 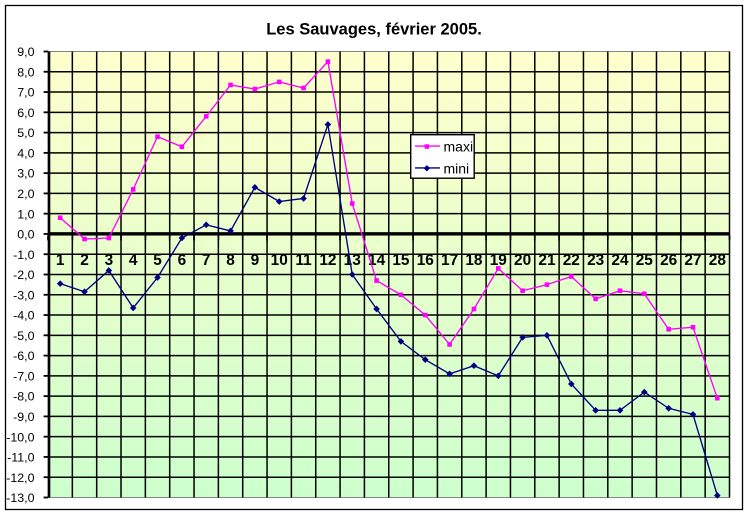 I want to click on svg-text: 13, so click(x=352, y=260).